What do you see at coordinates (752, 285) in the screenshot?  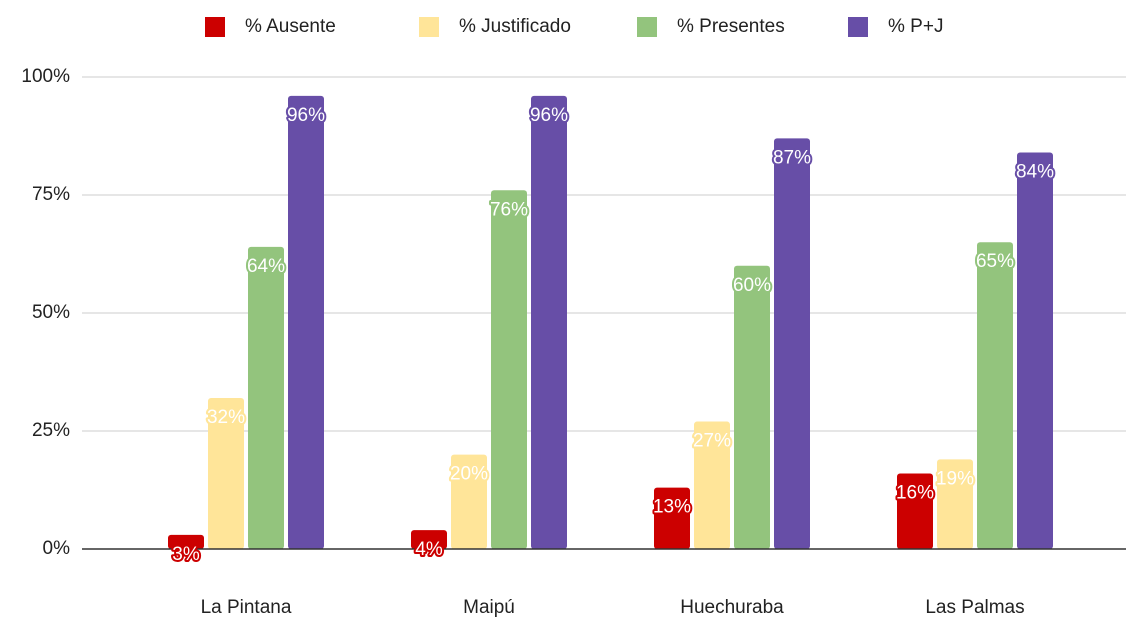 I see `value-label: 60%` at bounding box center [752, 285].